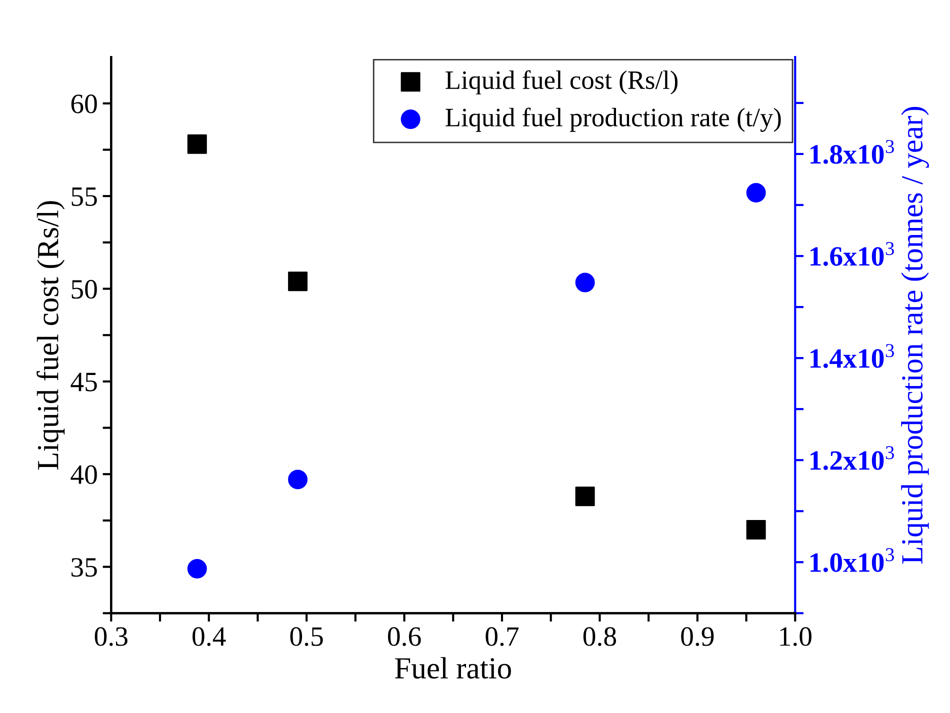 The width and height of the screenshot is (950, 713). Describe the element at coordinates (306, 636) in the screenshot. I see `x-tick-label: 0.5` at that location.